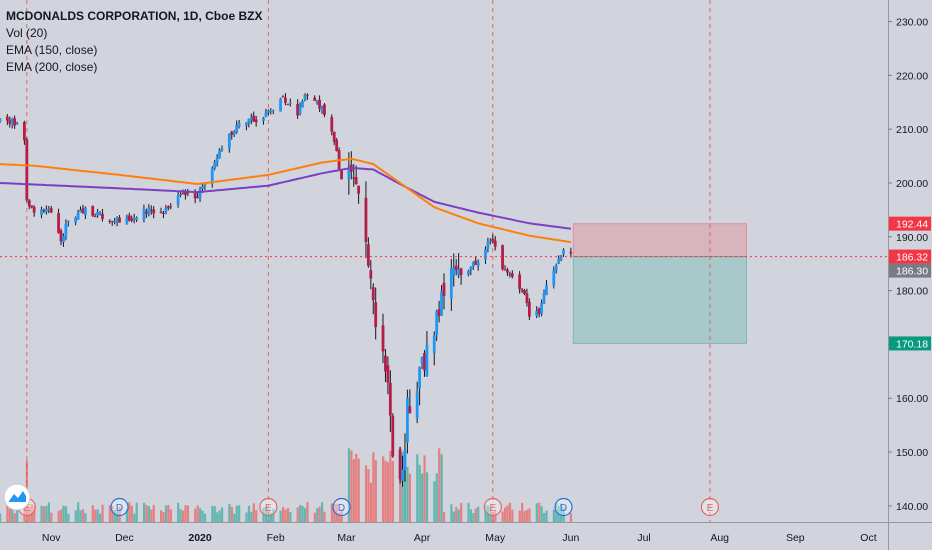 The height and width of the screenshot is (550, 932). Describe the element at coordinates (912, 130) in the screenshot. I see `price-tick-label: 210.00` at that location.